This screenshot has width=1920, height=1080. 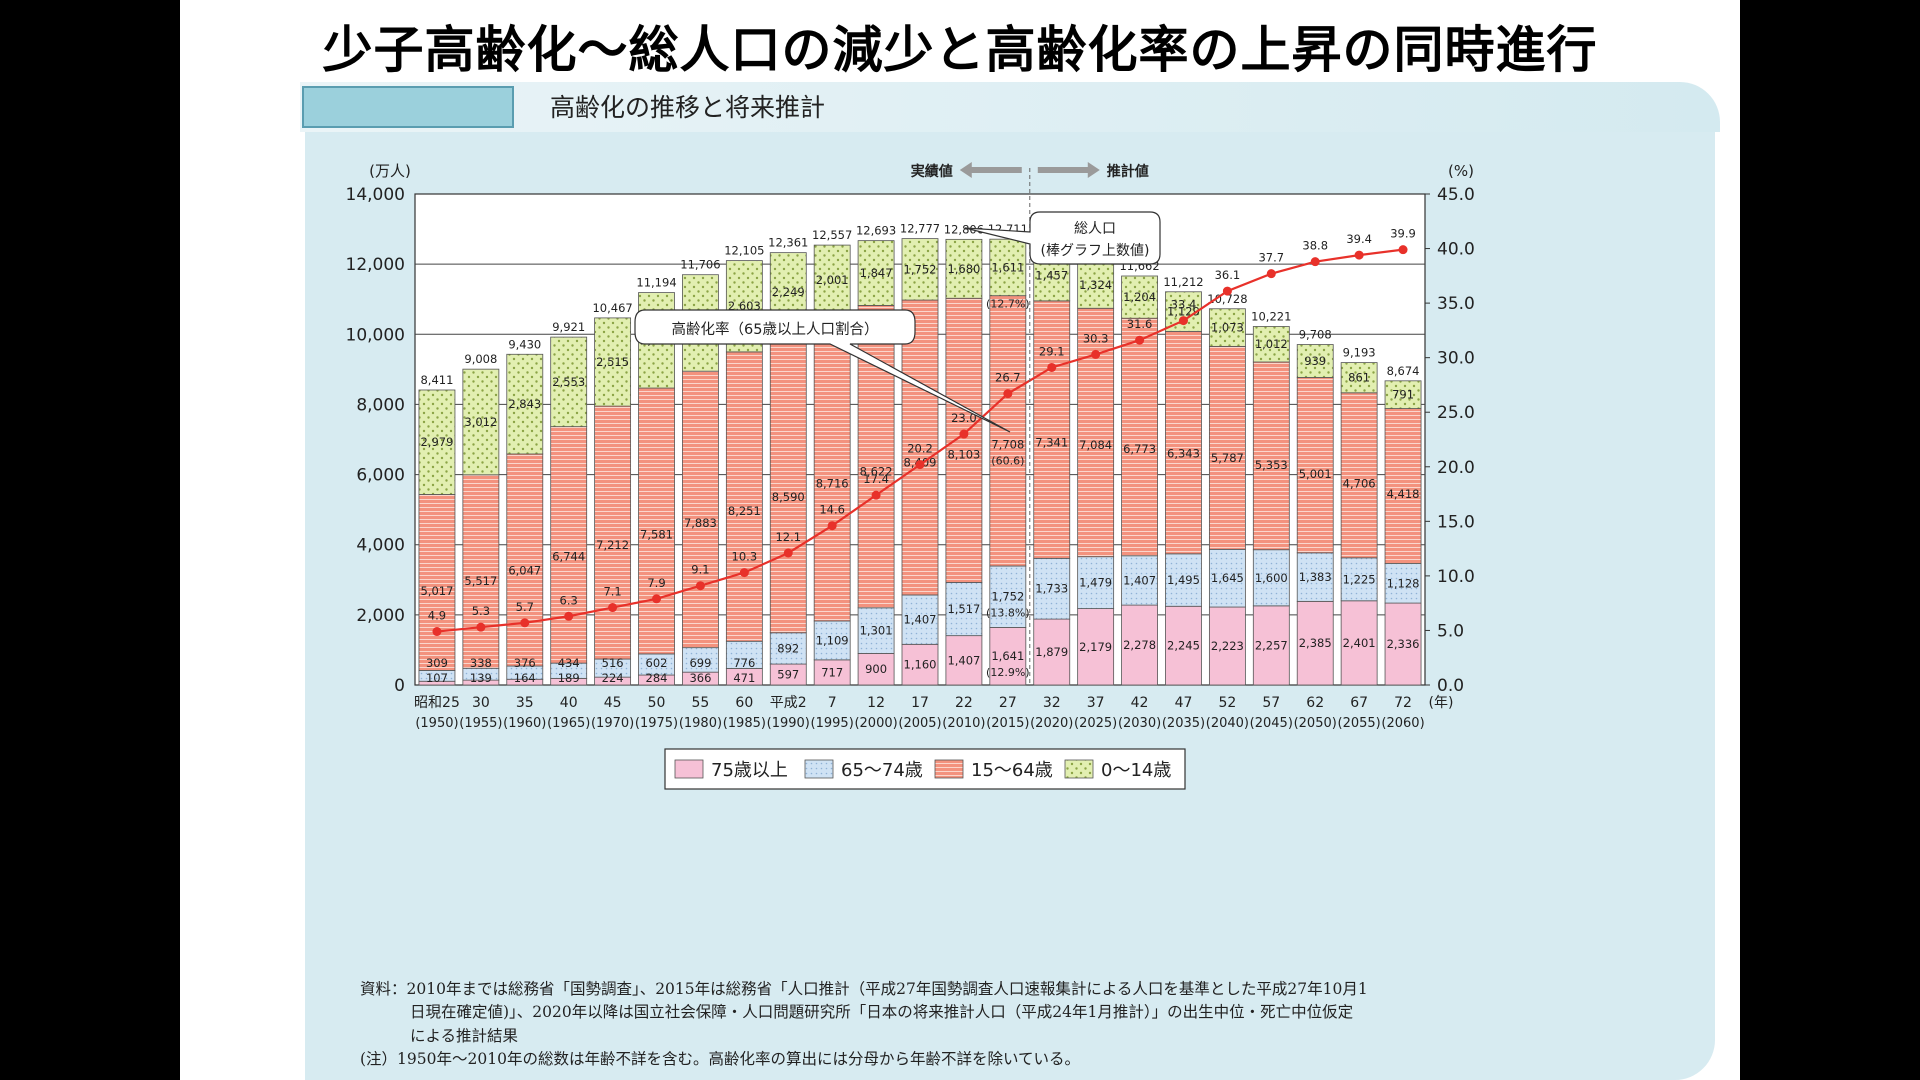 I want to click on value-label-65-74: 1,517, so click(x=963, y=609).